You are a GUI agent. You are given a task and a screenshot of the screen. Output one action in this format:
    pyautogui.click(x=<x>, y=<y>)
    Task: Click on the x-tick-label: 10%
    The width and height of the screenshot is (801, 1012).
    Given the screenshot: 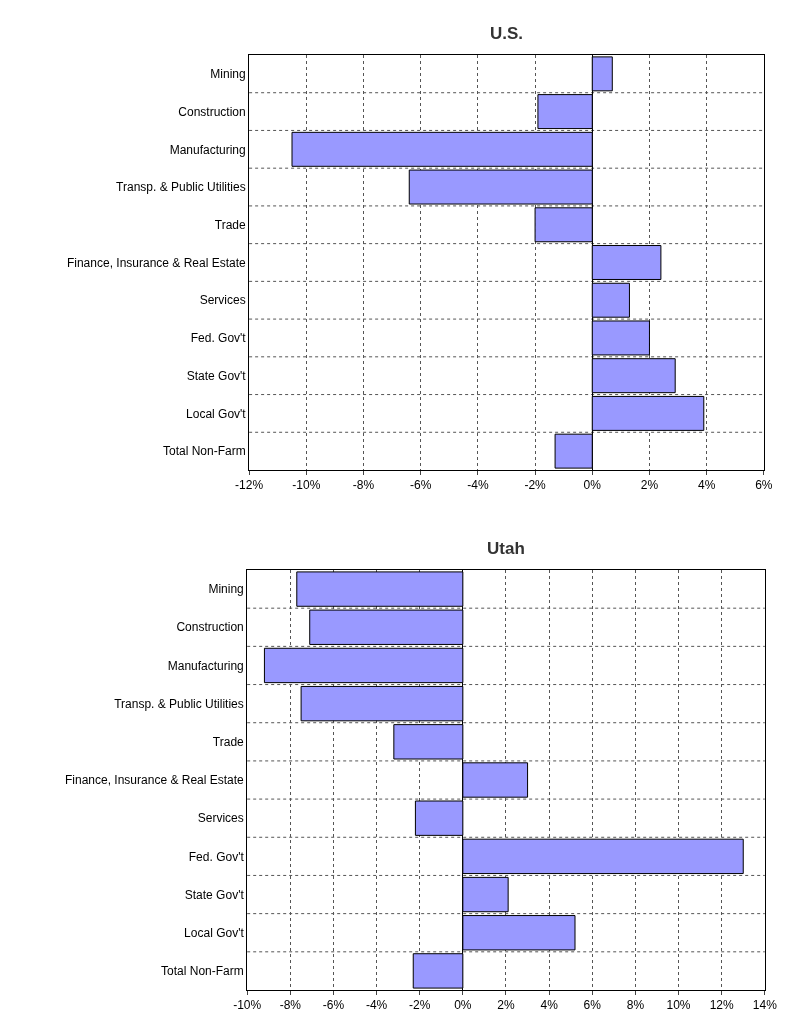 What is the action you would take?
    pyautogui.click(x=678, y=1005)
    